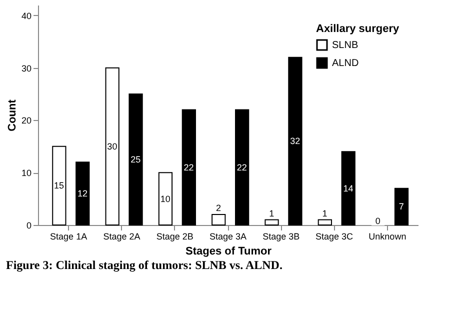 The image size is (457, 320). What do you see at coordinates (26, 173) in the screenshot?
I see `y-tick-label: 10` at bounding box center [26, 173].